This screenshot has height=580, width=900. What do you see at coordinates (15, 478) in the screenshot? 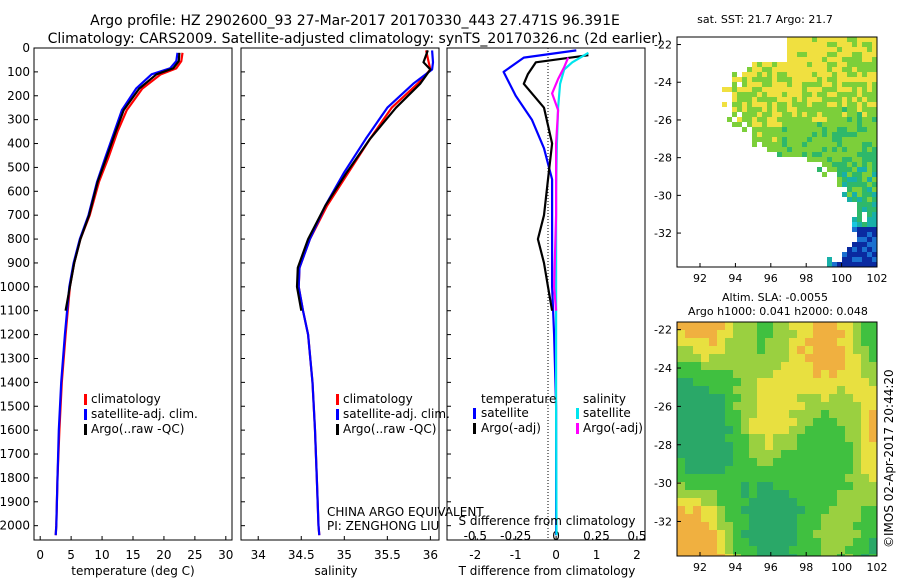
I see `depth-tick-label: 1800` at bounding box center [15, 478].